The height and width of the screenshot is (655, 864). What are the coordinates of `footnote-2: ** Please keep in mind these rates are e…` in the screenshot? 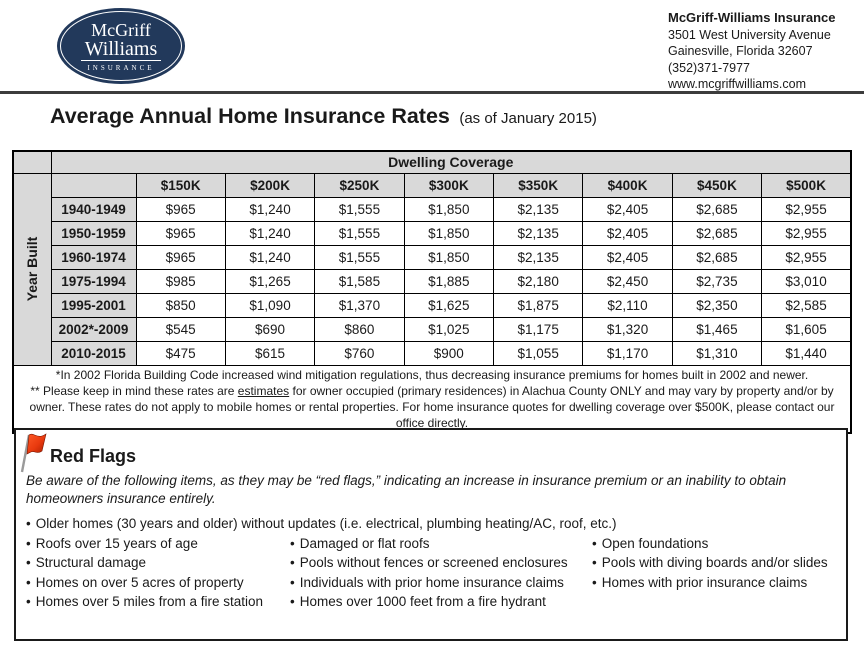 It's located at (432, 407).